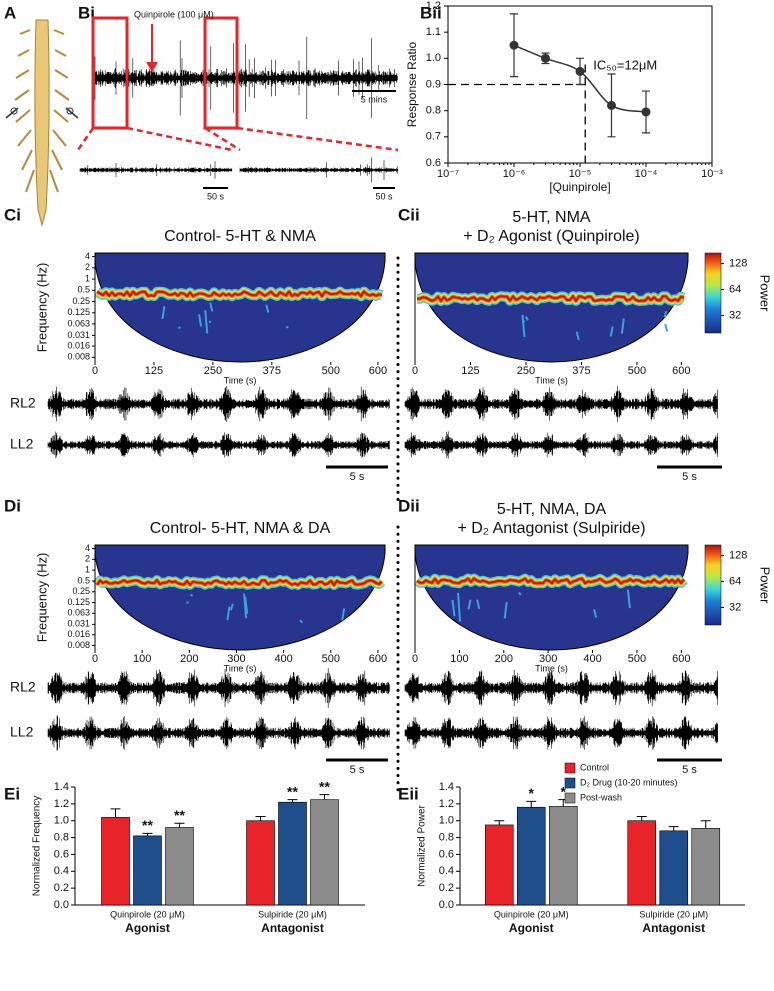  Describe the element at coordinates (551, 597) in the screenshot. I see `spectrogram-field` at that location.